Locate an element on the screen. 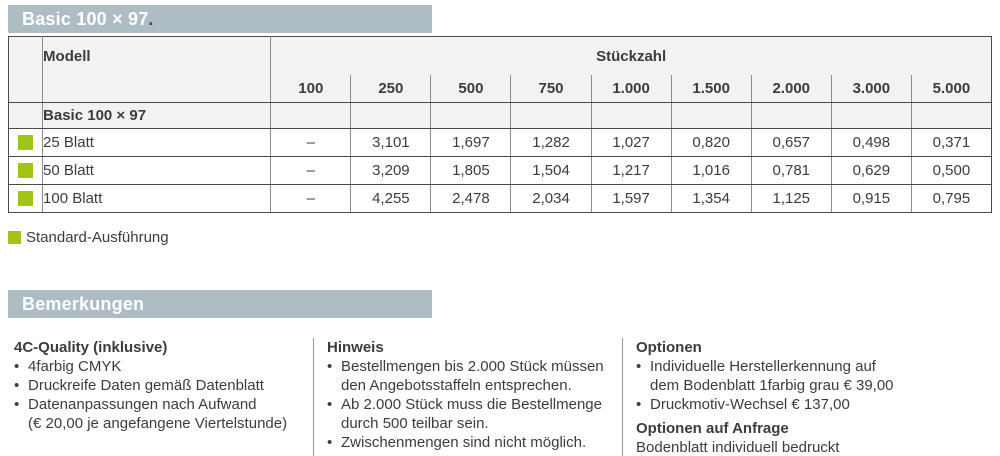 Image resolution: width=1000 pixels, height=456 pixels. quantity-header-cell: 1.500 is located at coordinates (711, 89).